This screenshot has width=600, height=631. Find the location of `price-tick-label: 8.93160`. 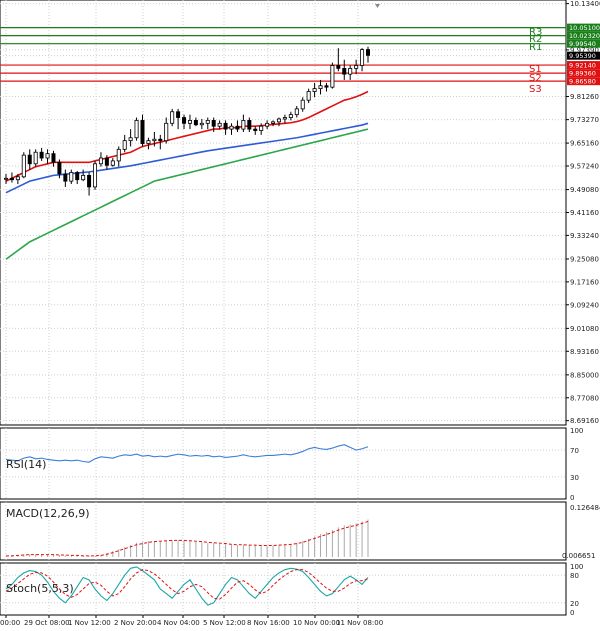

price-tick-label: 8.93160 is located at coordinates (584, 352).